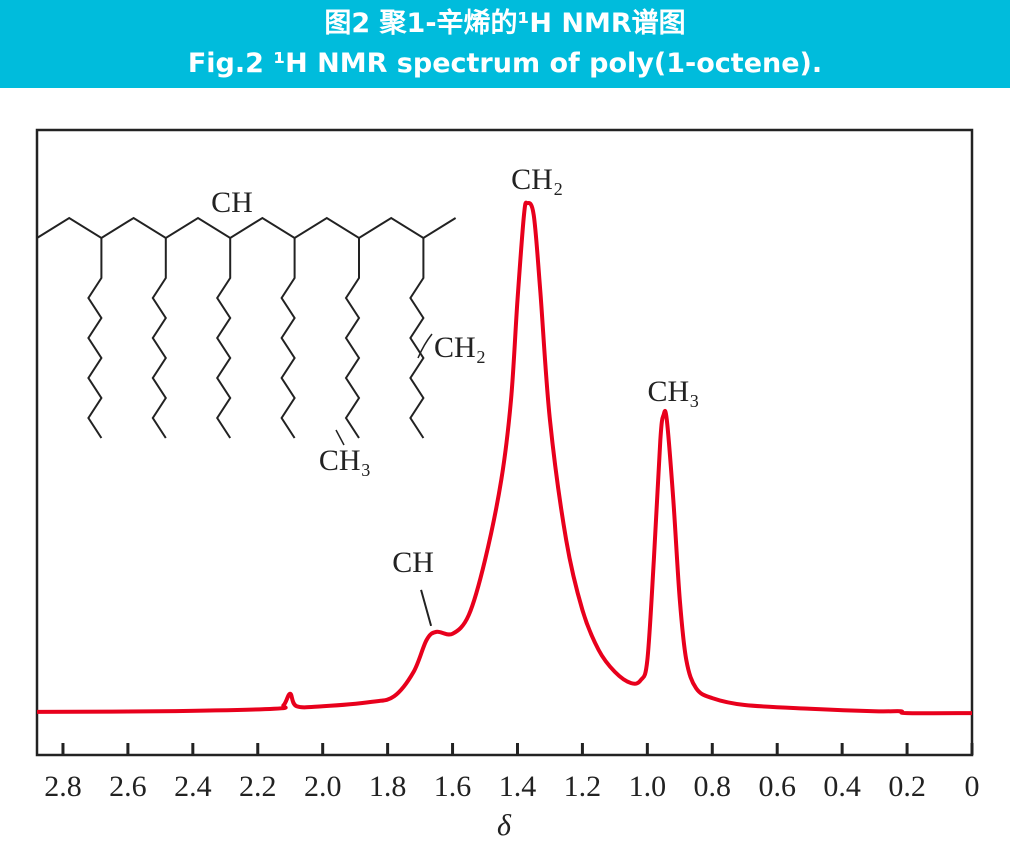  I want to click on structure, so click(246, 327).